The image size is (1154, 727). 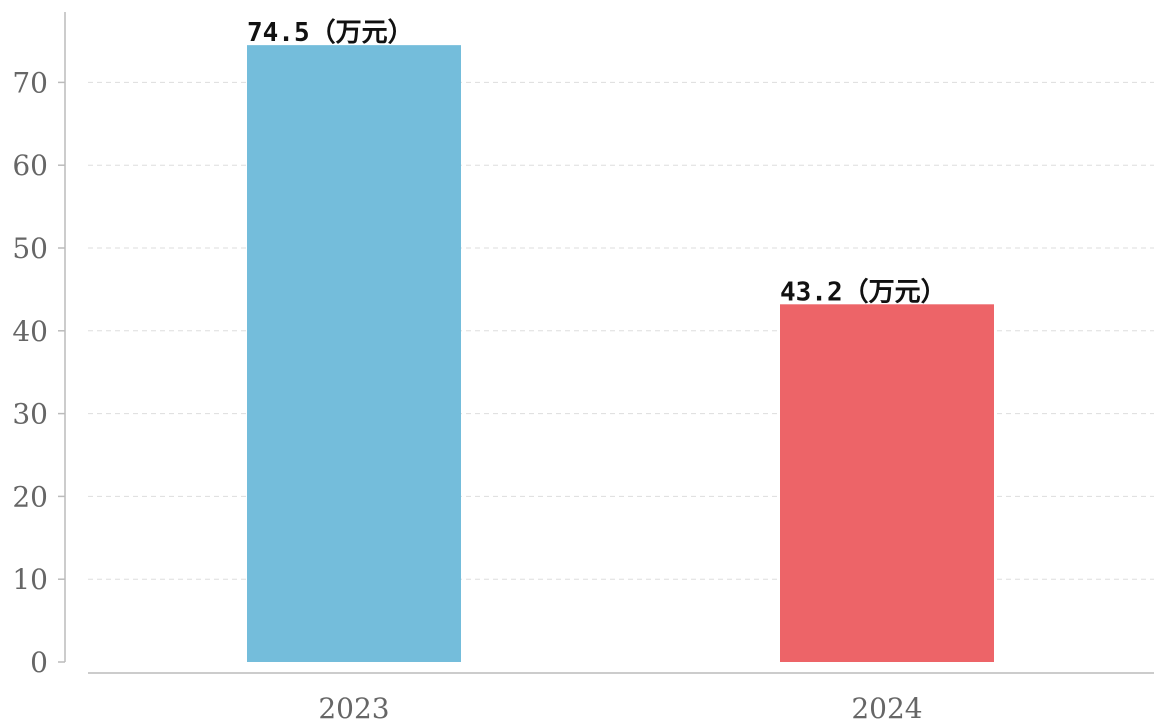 What do you see at coordinates (30, 579) in the screenshot?
I see `y-tick-label-10: 10` at bounding box center [30, 579].